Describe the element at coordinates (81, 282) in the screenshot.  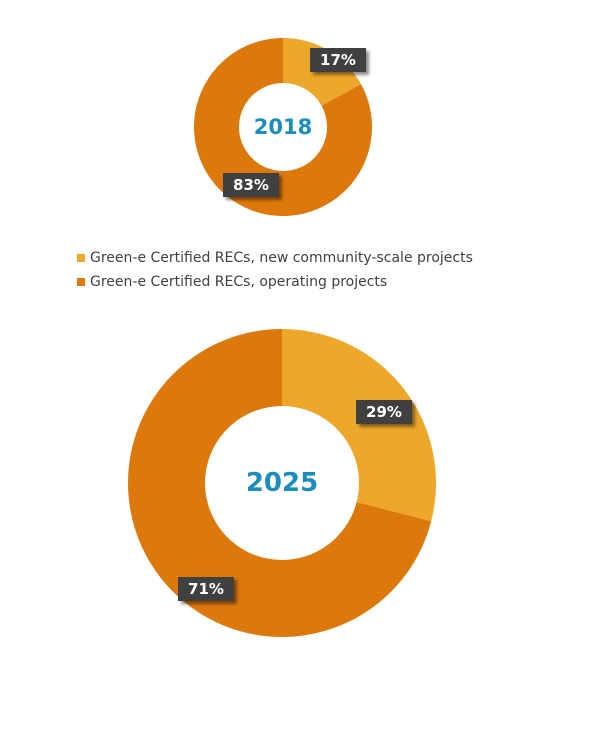
I see `legend-swatch-operating-projects` at that location.